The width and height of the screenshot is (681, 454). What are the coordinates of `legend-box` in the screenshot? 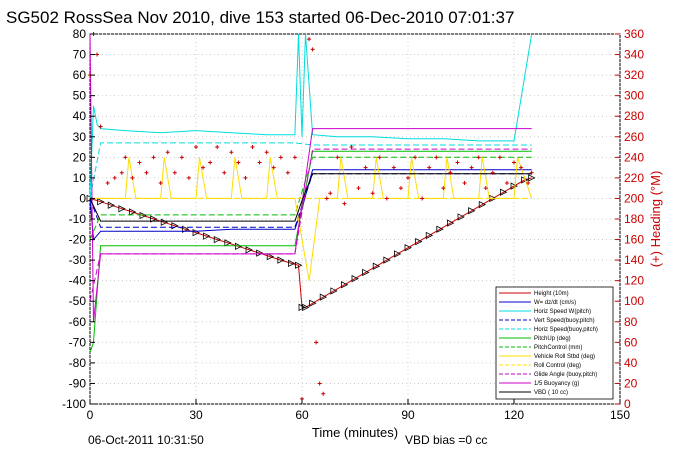 It's located at (554, 343).